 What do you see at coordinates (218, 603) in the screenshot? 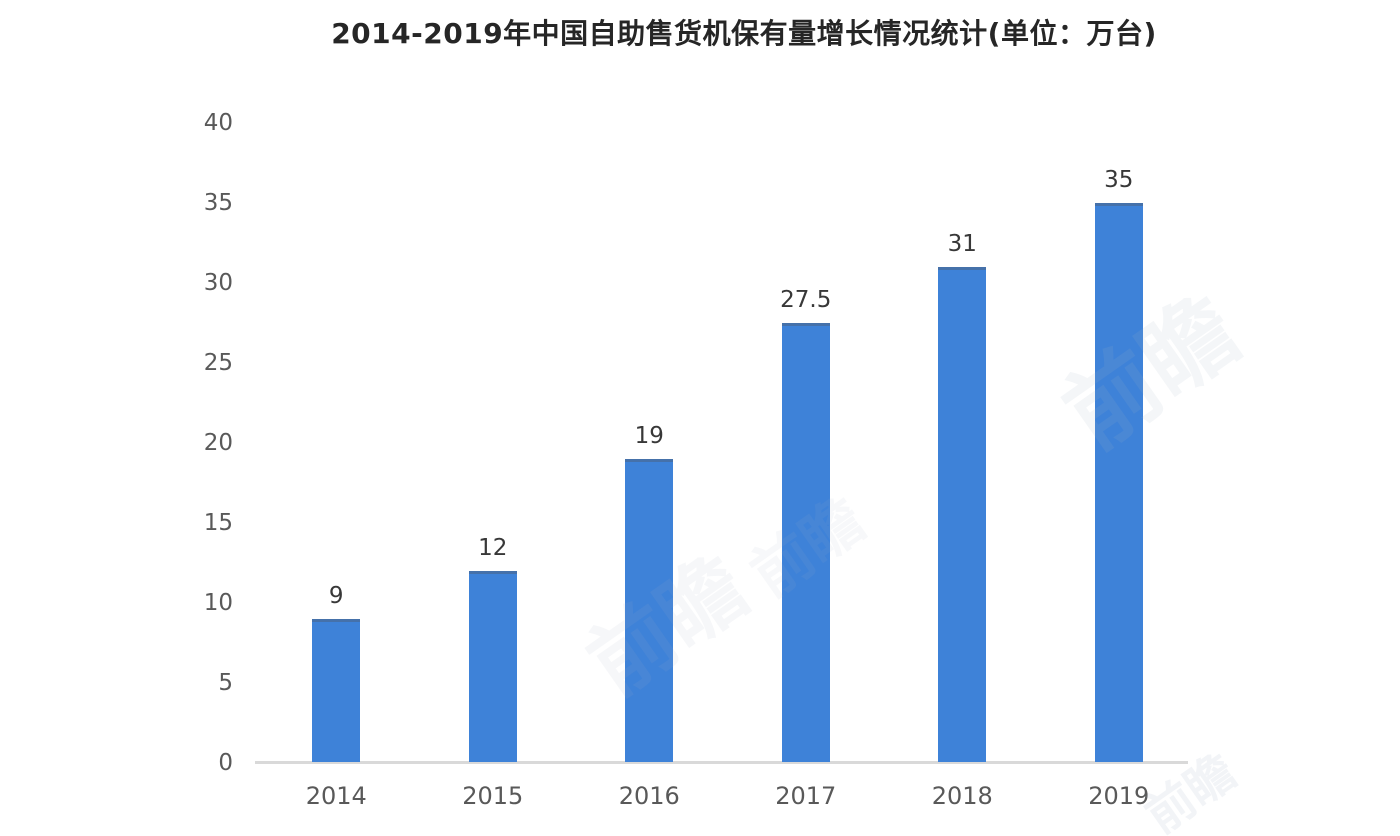
I see `y-axis-tick-label: 10` at bounding box center [218, 603].